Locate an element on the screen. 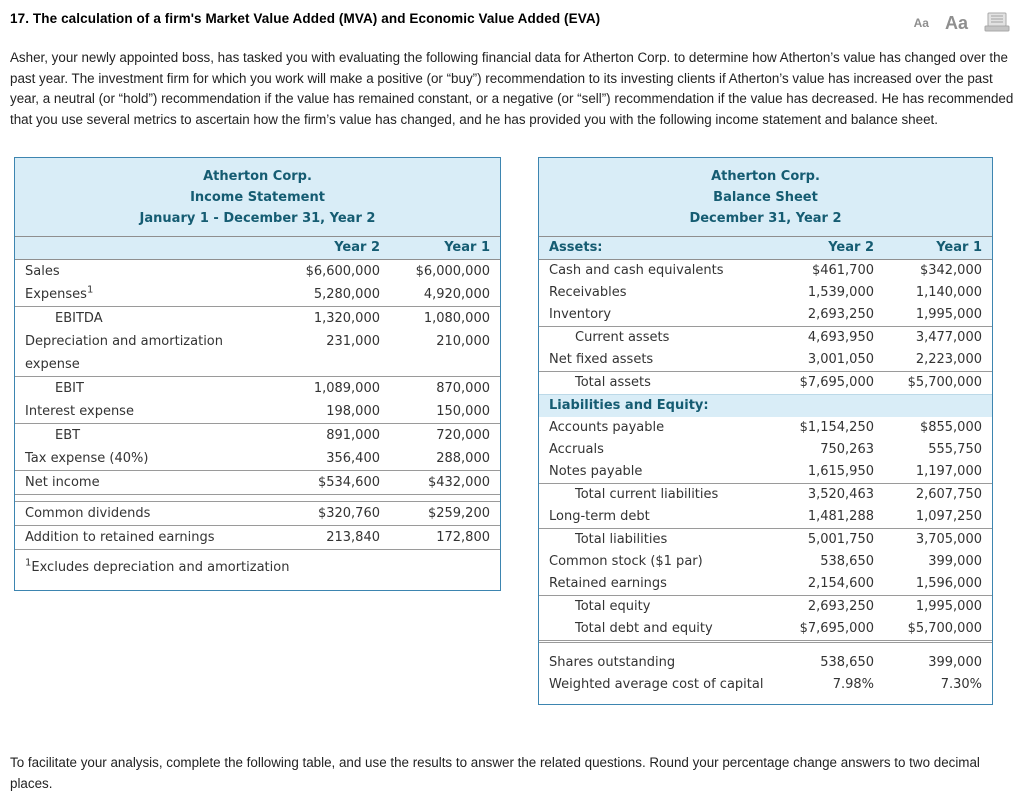  table-row: Expenses1 5,280,000 4,920,000 is located at coordinates (257, 295).